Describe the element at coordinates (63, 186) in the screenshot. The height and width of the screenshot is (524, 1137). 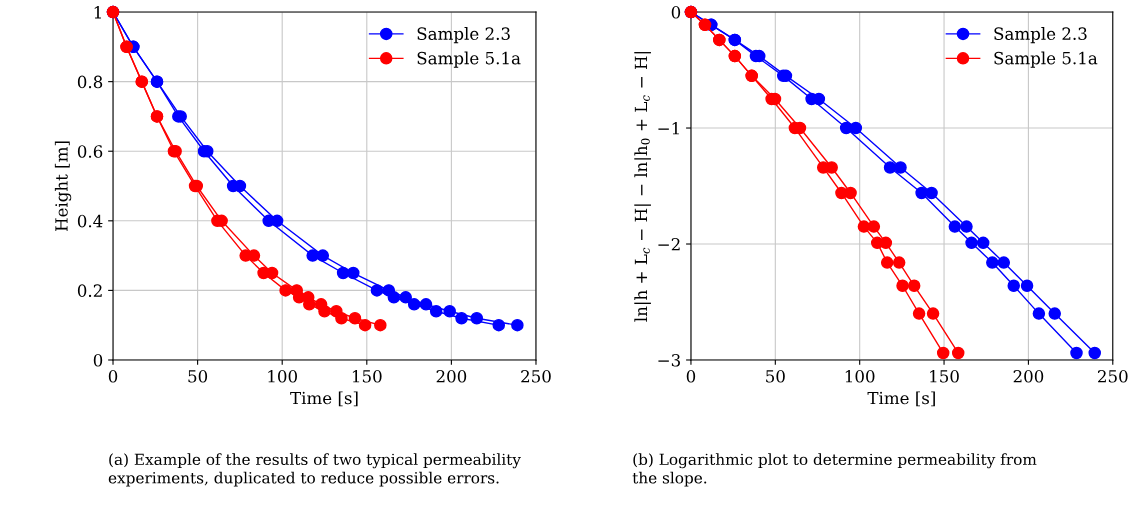
I see `y-axis-title: Height [m]` at that location.